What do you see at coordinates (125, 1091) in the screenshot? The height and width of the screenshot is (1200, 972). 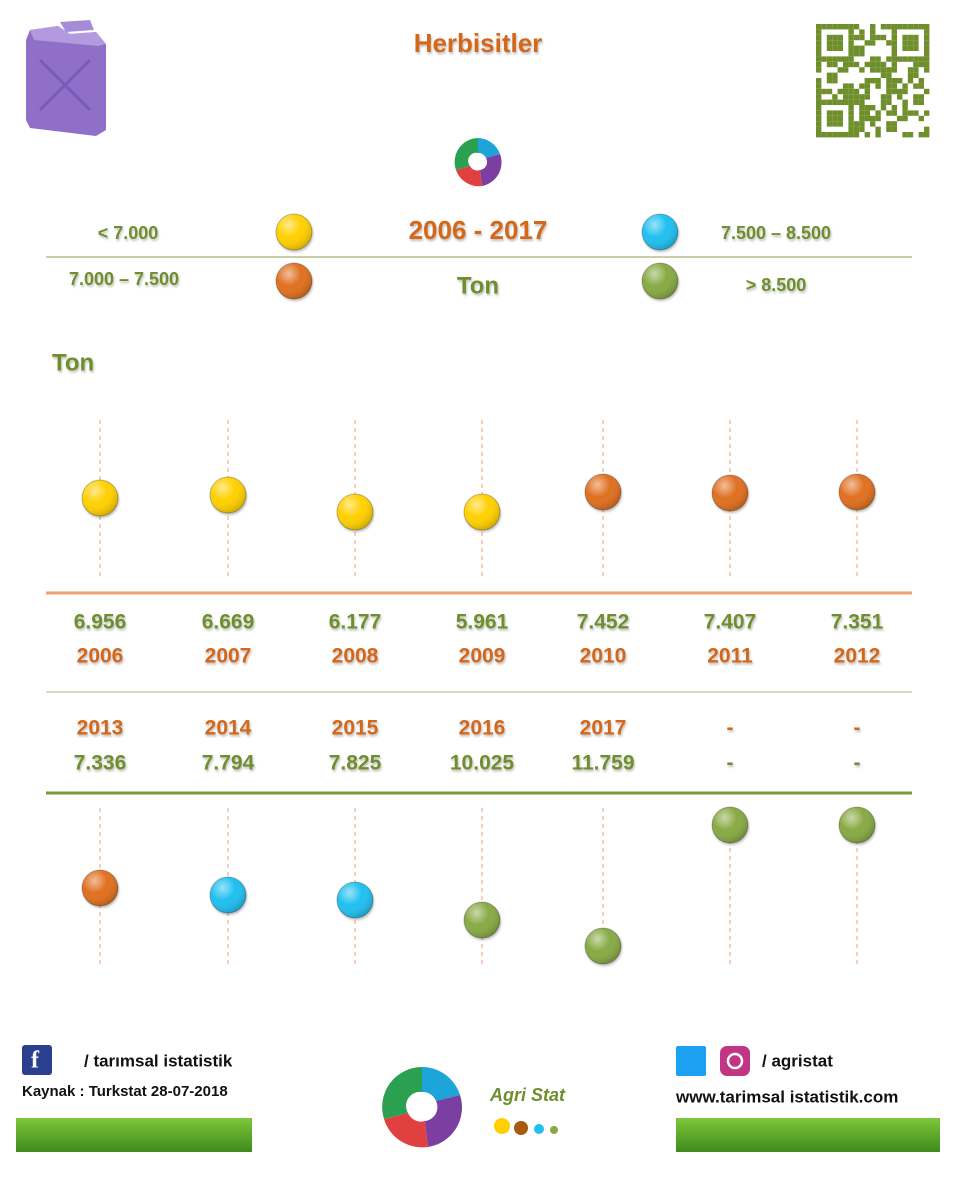 I see `source: Kaynak : Turkstat 28-07-2018` at bounding box center [125, 1091].